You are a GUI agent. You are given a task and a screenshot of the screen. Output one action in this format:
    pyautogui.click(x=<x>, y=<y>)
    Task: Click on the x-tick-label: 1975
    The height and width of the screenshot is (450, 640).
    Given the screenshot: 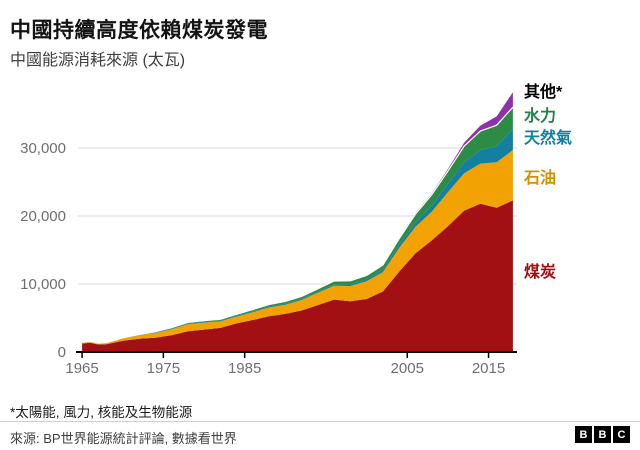 What is the action you would take?
    pyautogui.click(x=163, y=368)
    